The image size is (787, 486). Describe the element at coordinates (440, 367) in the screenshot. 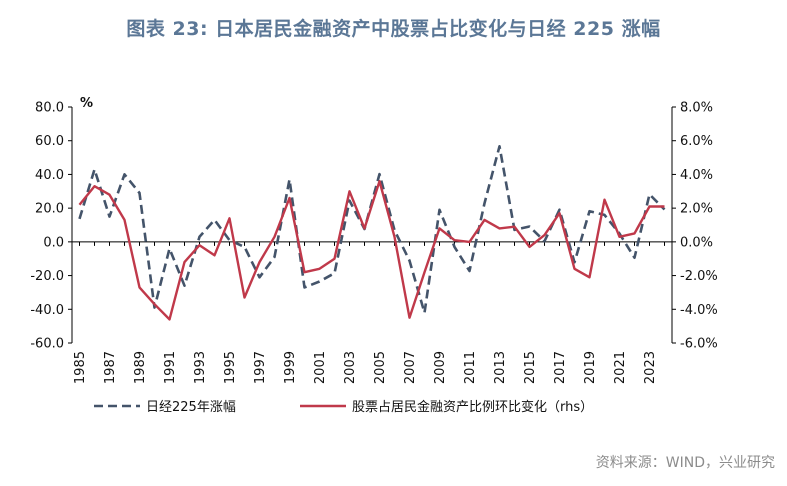

I see `x-tick-label: 2009` at that location.